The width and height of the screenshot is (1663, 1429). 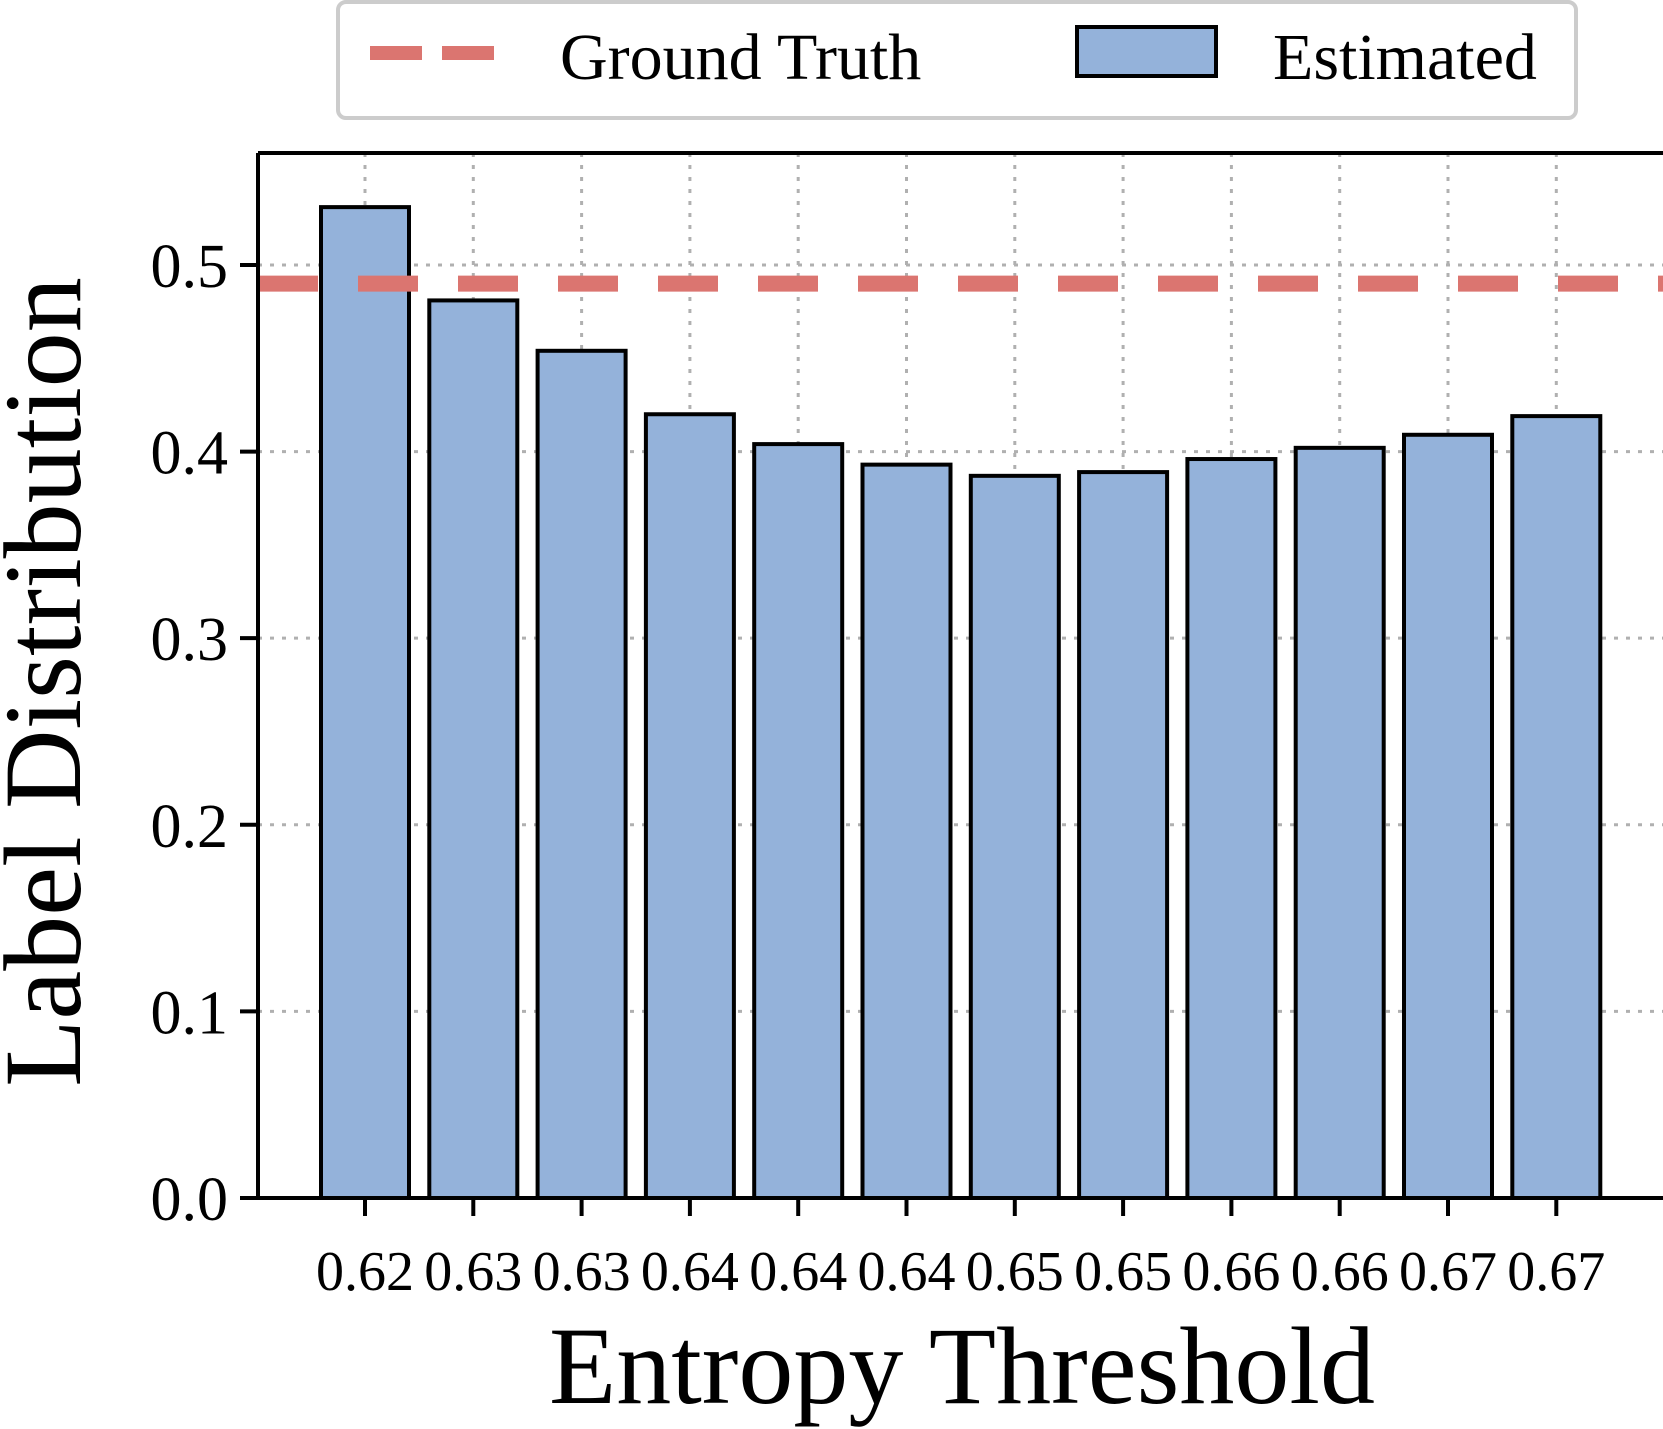 I want to click on y-axis-label: Label Distribution, so click(x=52, y=682).